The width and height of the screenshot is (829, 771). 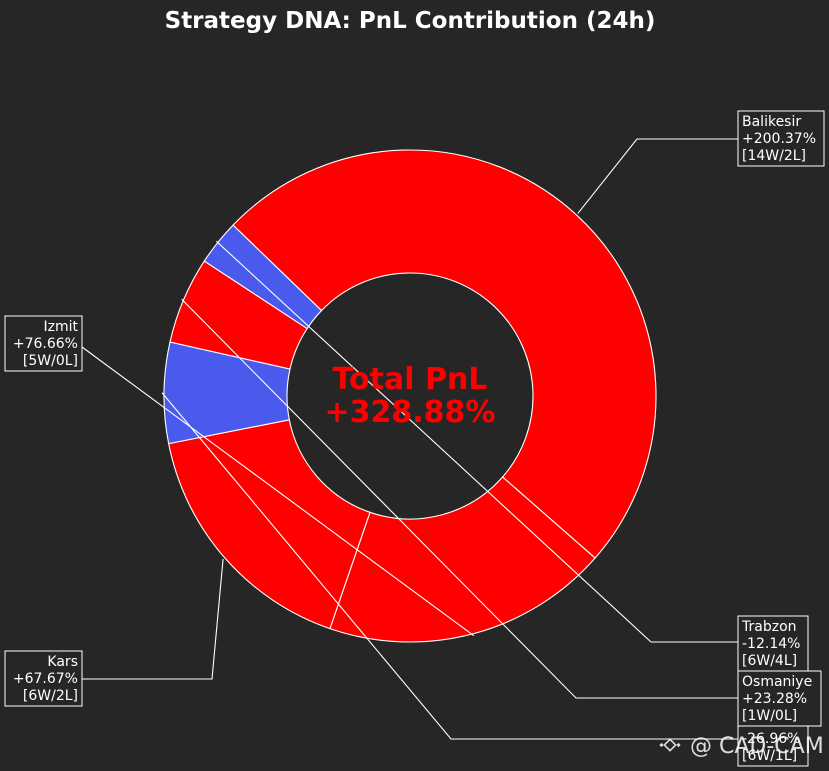 I want to click on slice-label-pnl: +200.37%, so click(x=779, y=139).